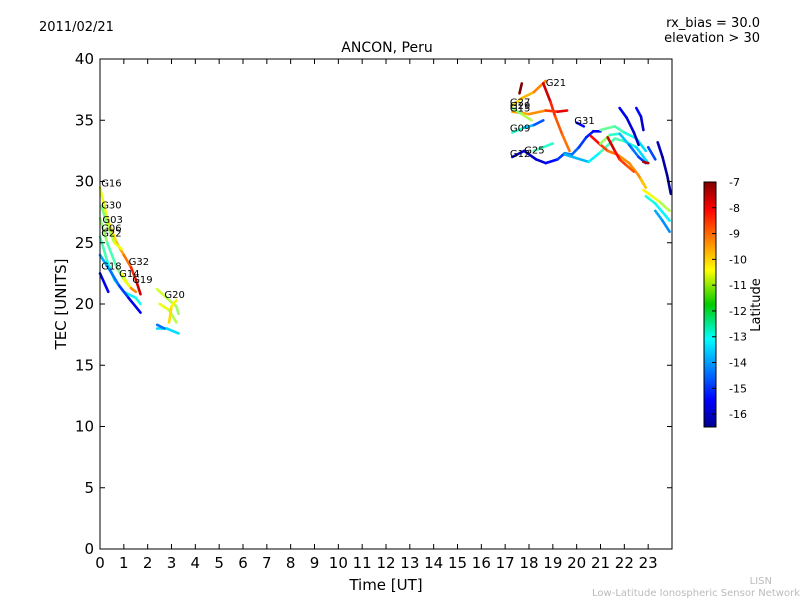 The width and height of the screenshot is (800, 600). I want to click on colorbar-tick-label: -7, so click(734, 182).